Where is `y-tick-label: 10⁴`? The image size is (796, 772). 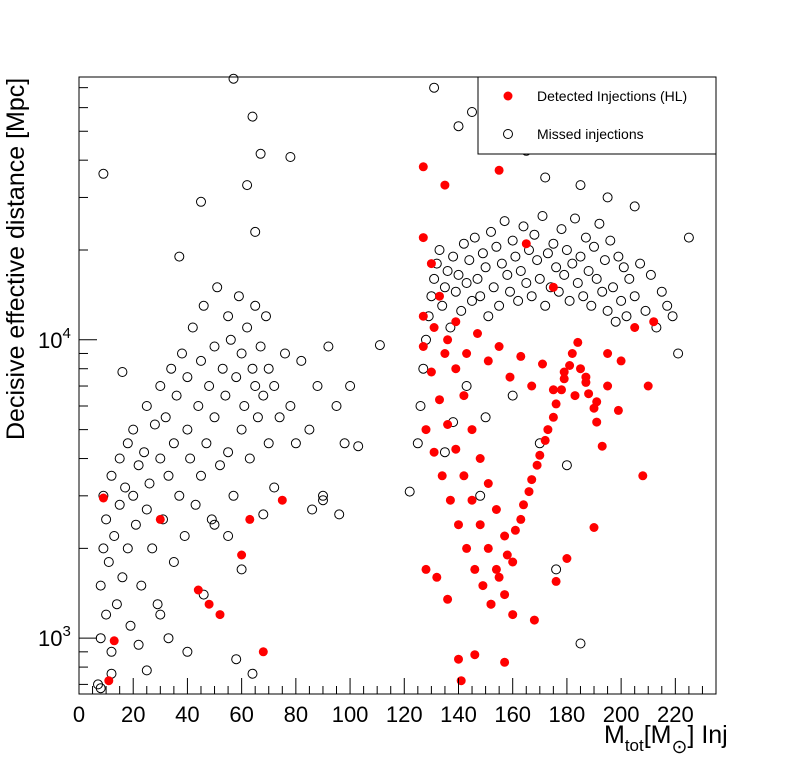
y-tick-label: 10⁴ is located at coordinates (54, 339).